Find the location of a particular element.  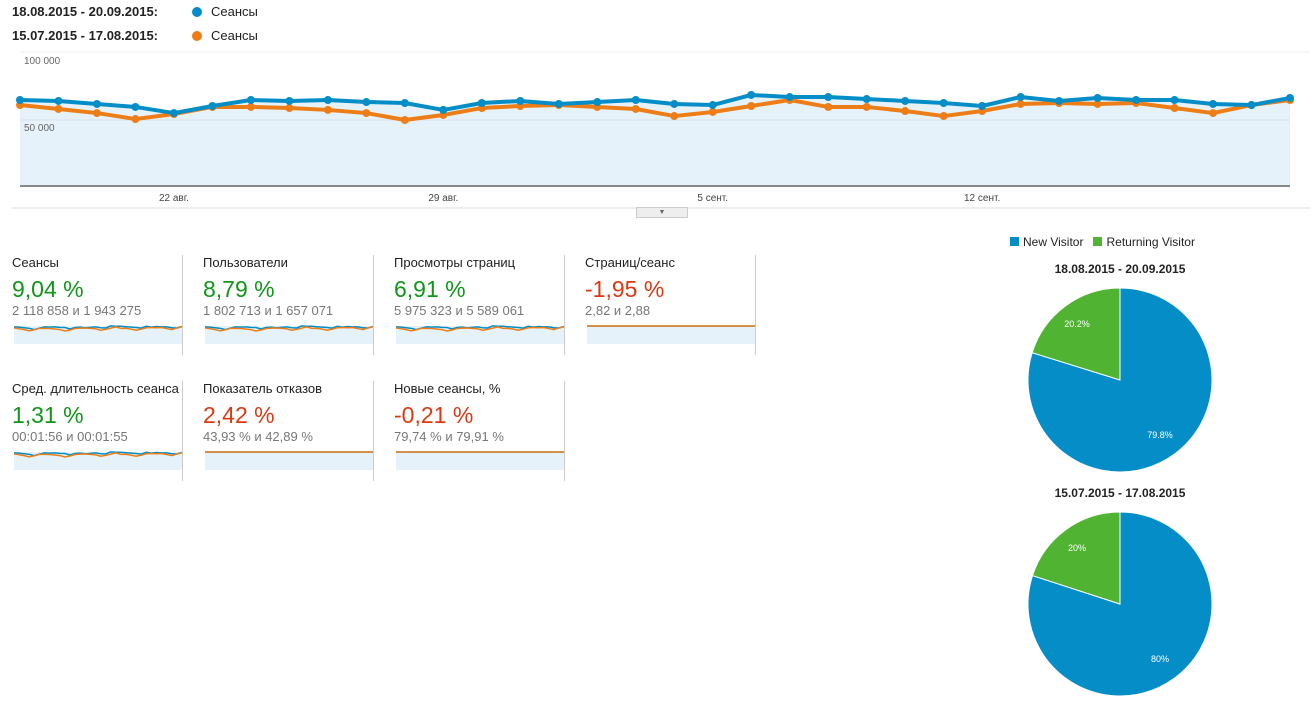

pie-chart-previous: 80% 20% is located at coordinates (1120, 605).